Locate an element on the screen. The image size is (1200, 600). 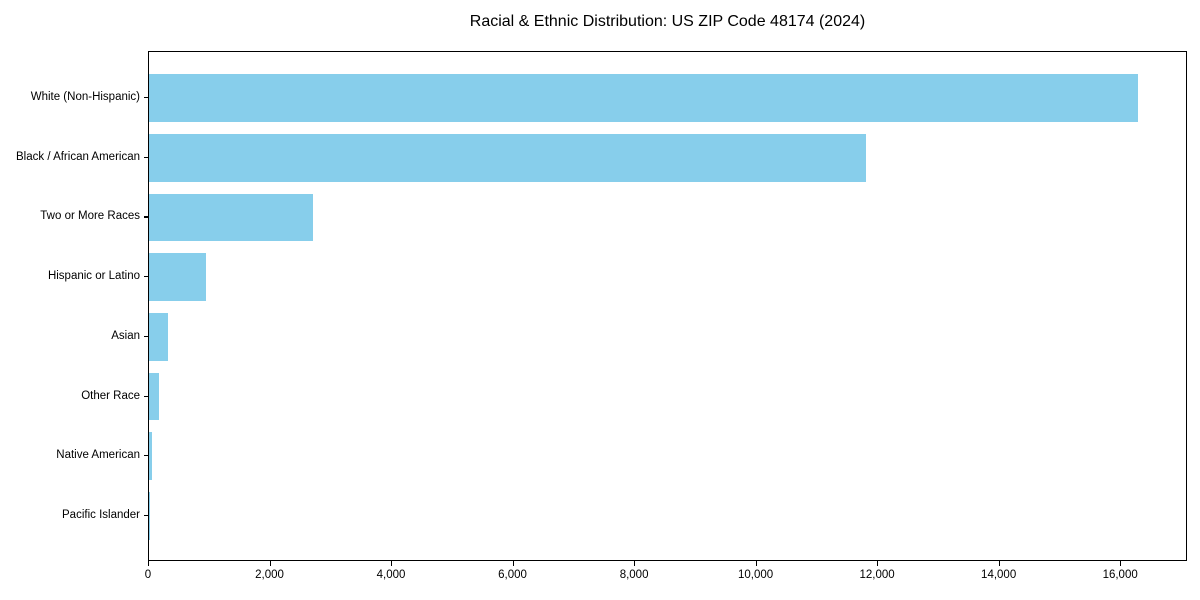
x-tick-label: 4,000 is located at coordinates (391, 575).